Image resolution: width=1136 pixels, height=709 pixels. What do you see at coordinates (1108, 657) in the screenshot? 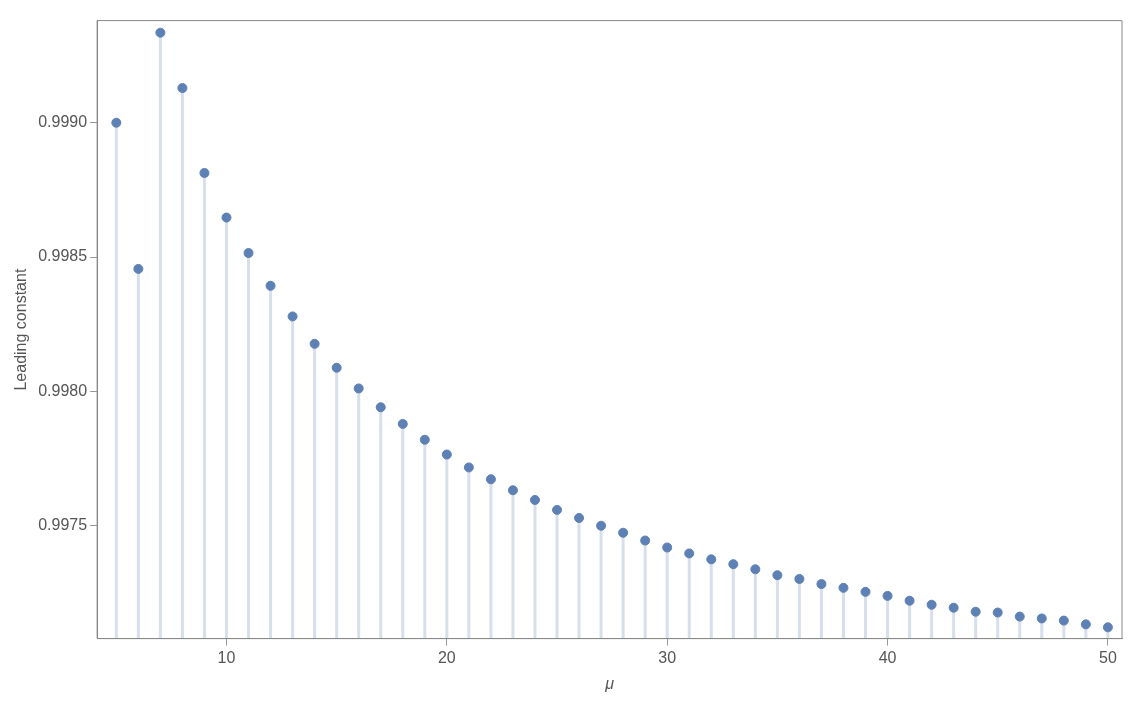
I see `x-tick-label: 50` at bounding box center [1108, 657].